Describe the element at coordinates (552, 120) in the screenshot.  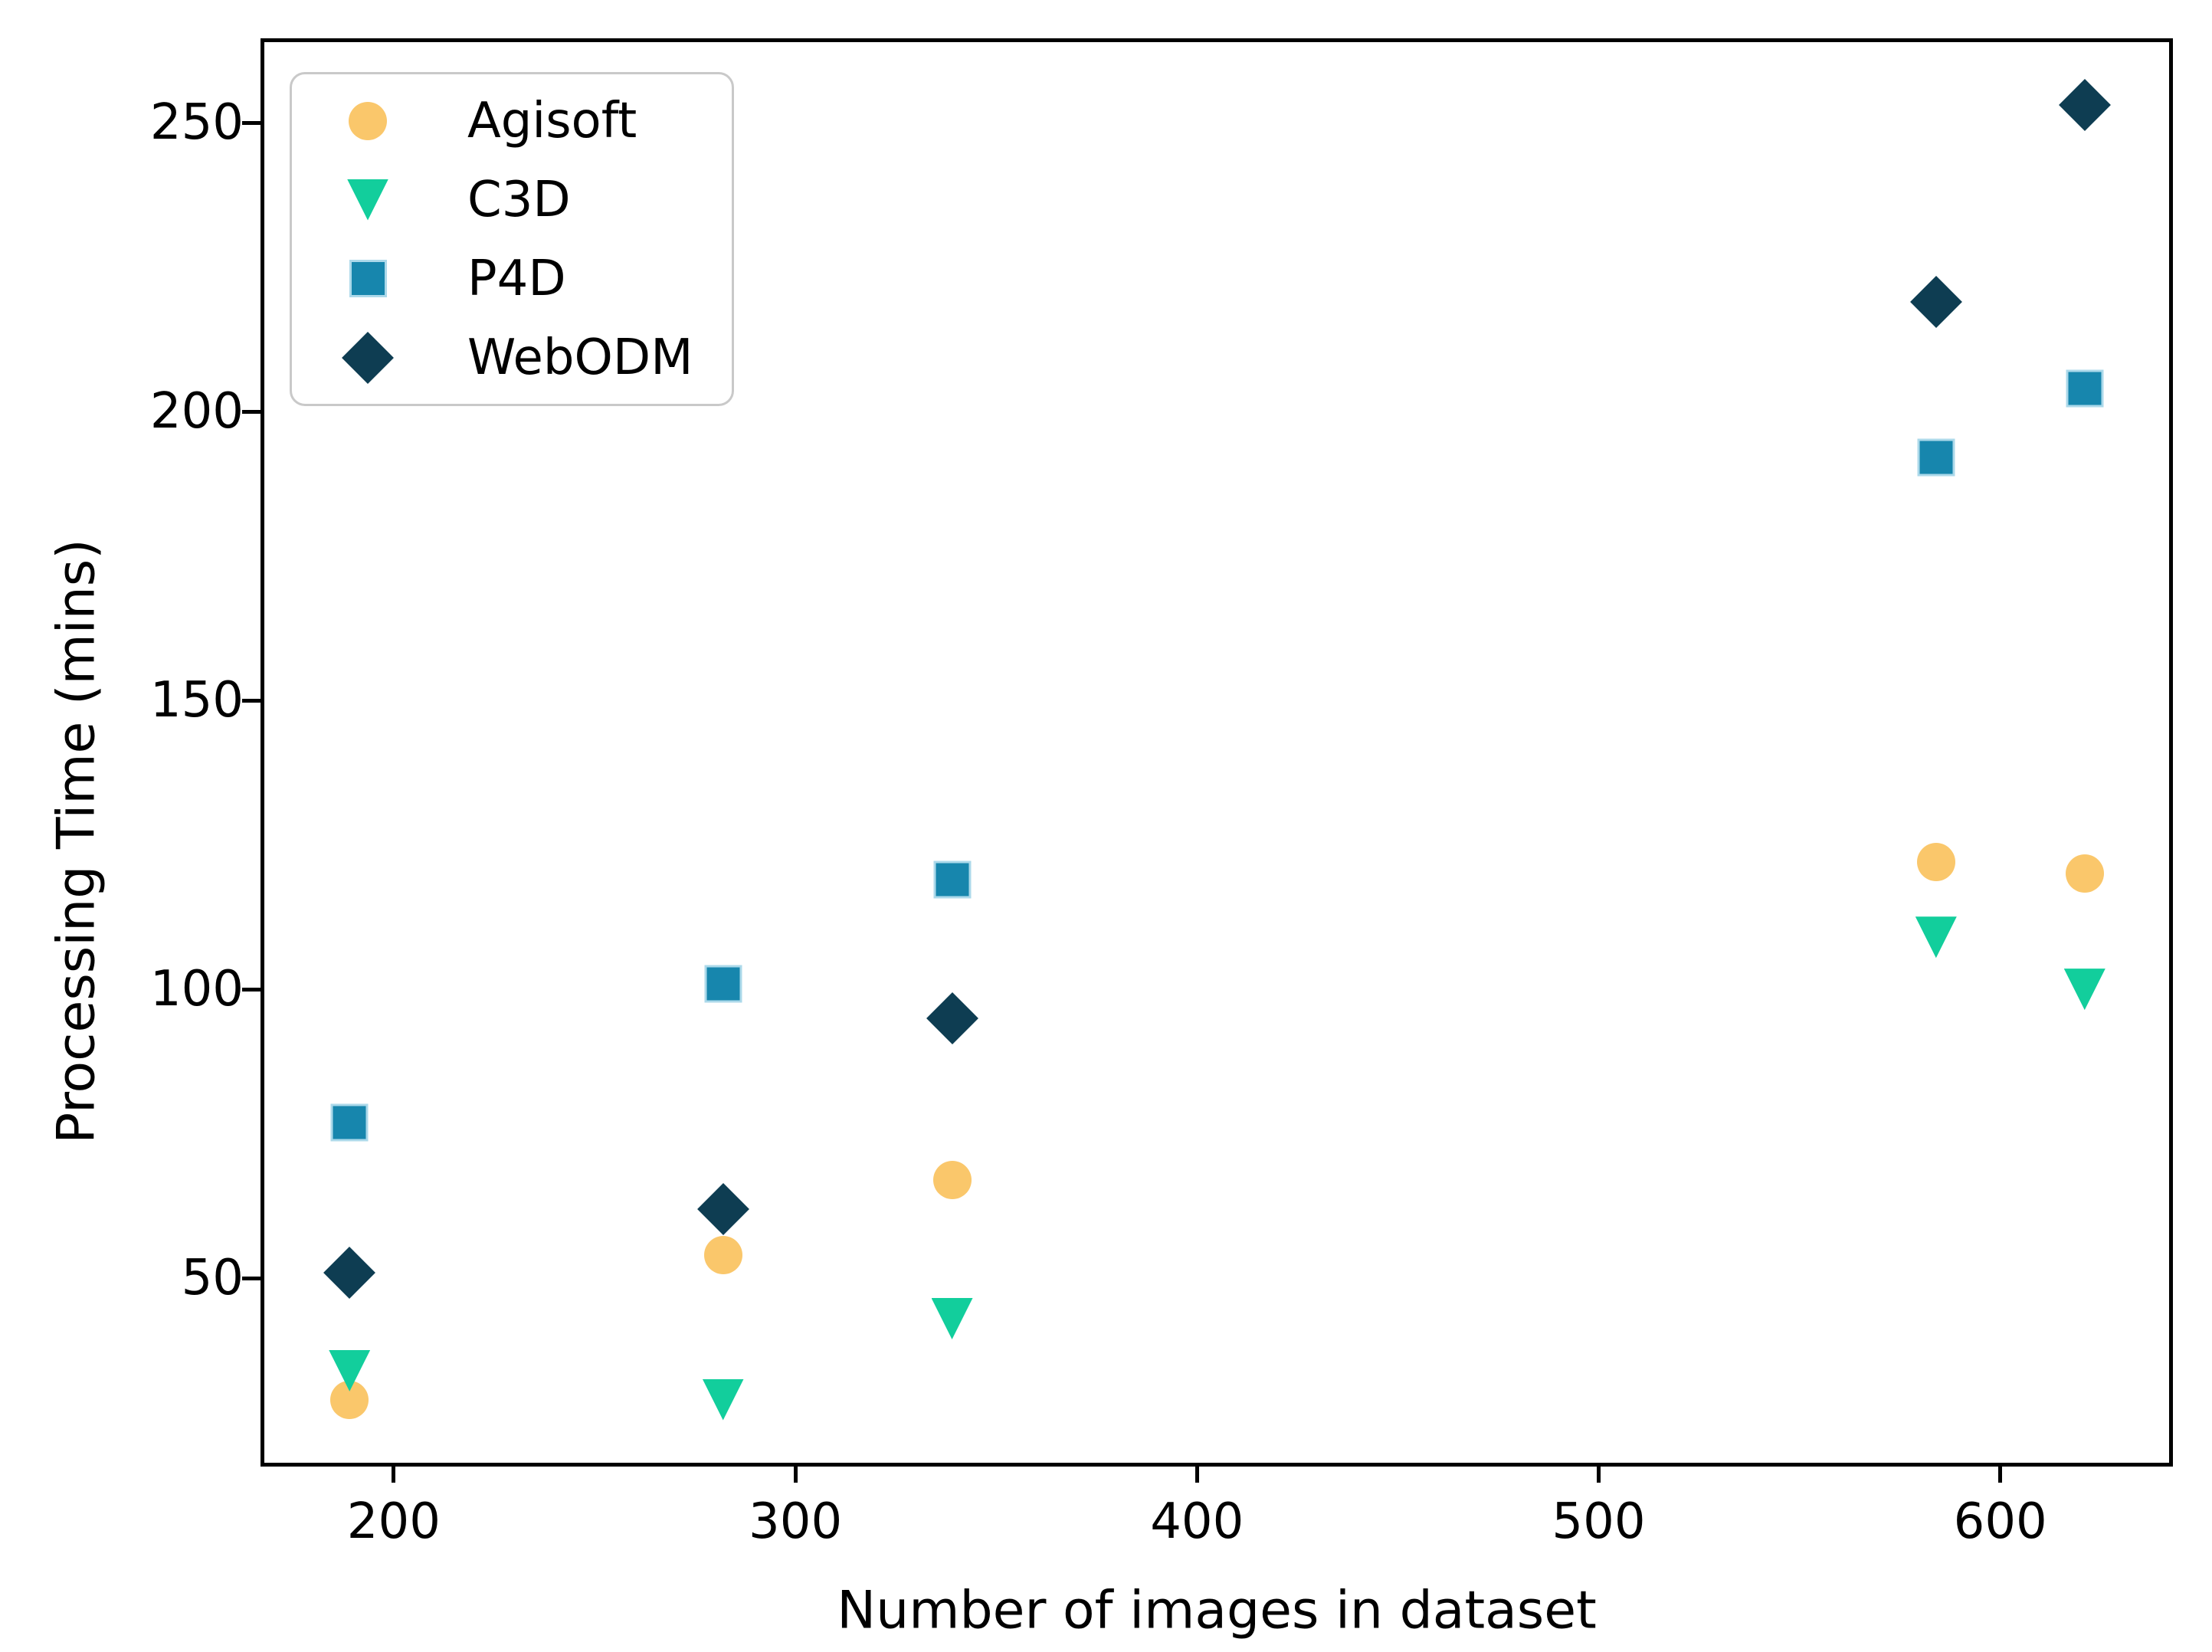
I see `legend-label-agisoft: Agisoft` at that location.